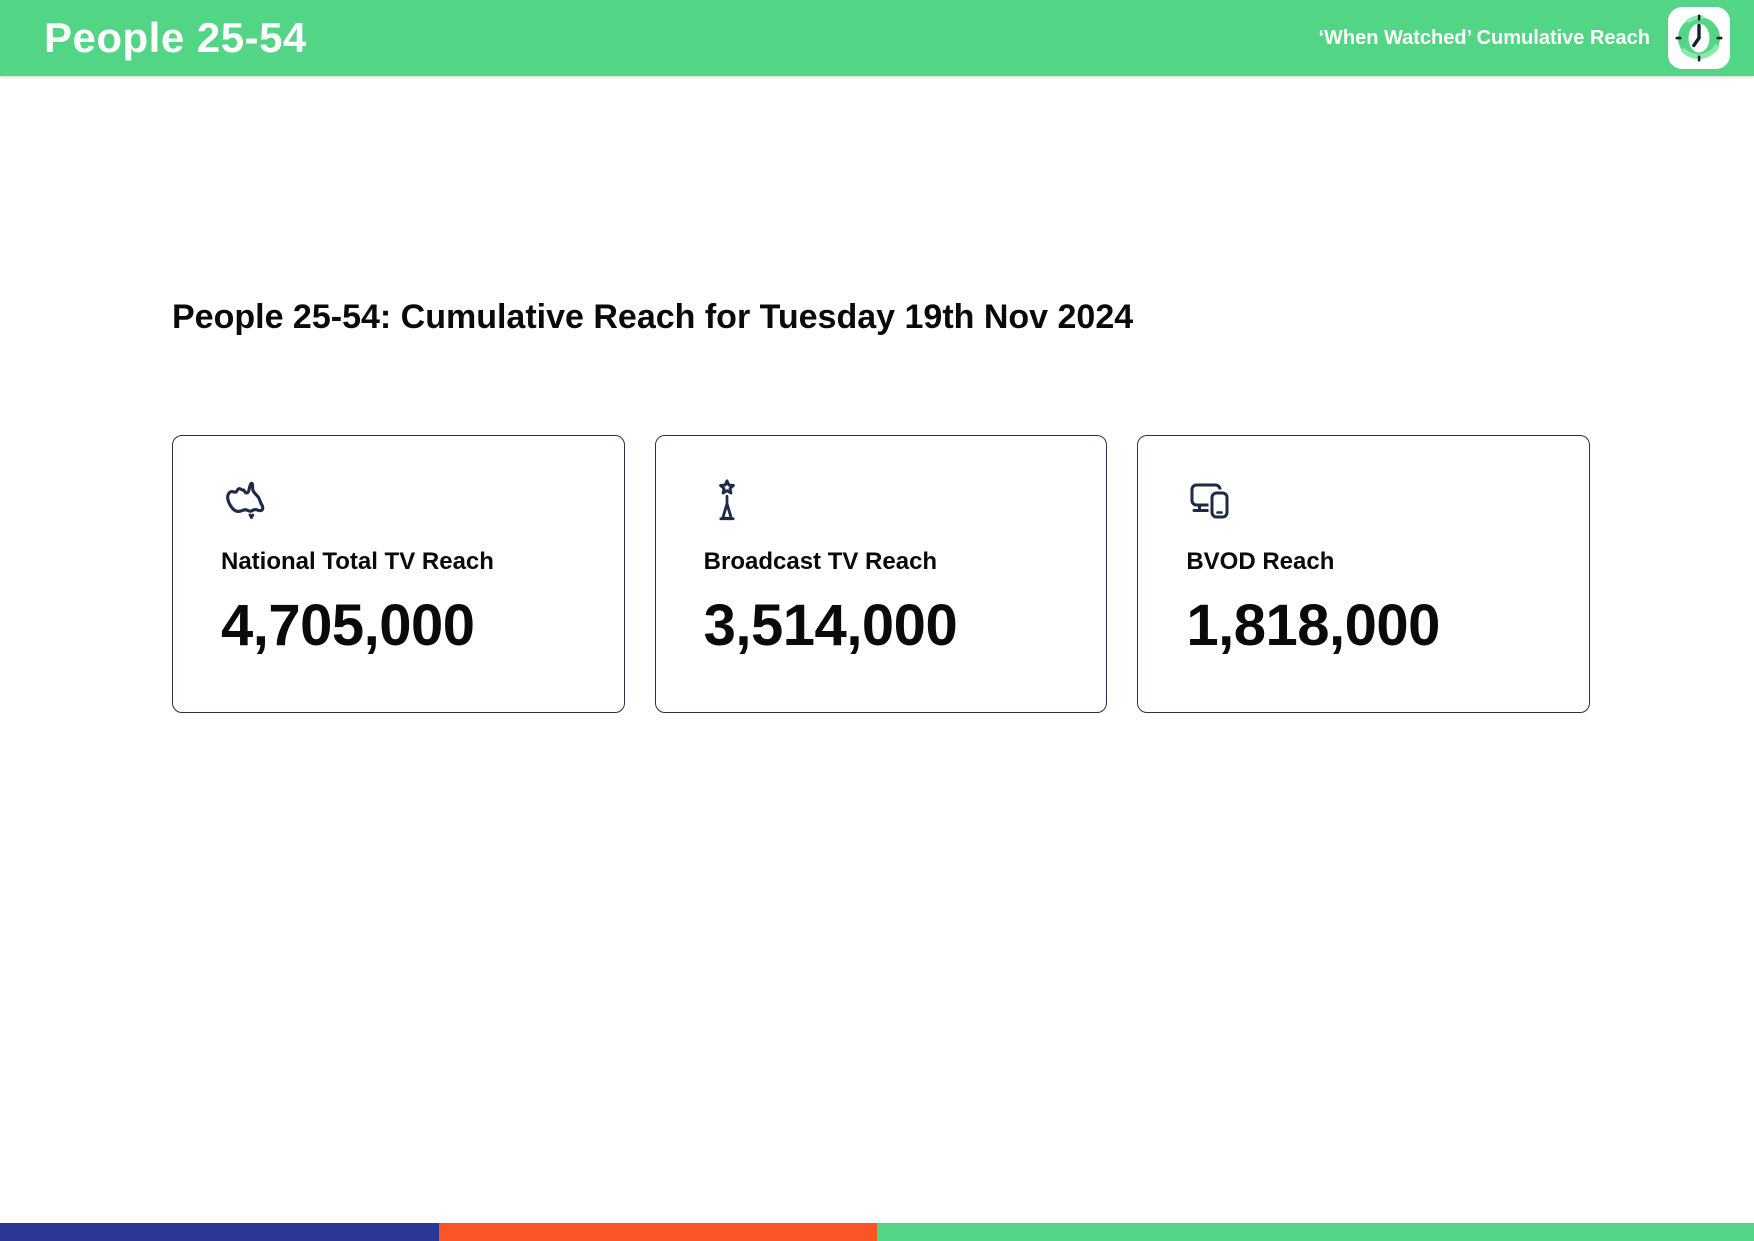 This screenshot has height=1241, width=1754. Describe the element at coordinates (175, 37) in the screenshot. I see `page-title: People 25-54` at that location.